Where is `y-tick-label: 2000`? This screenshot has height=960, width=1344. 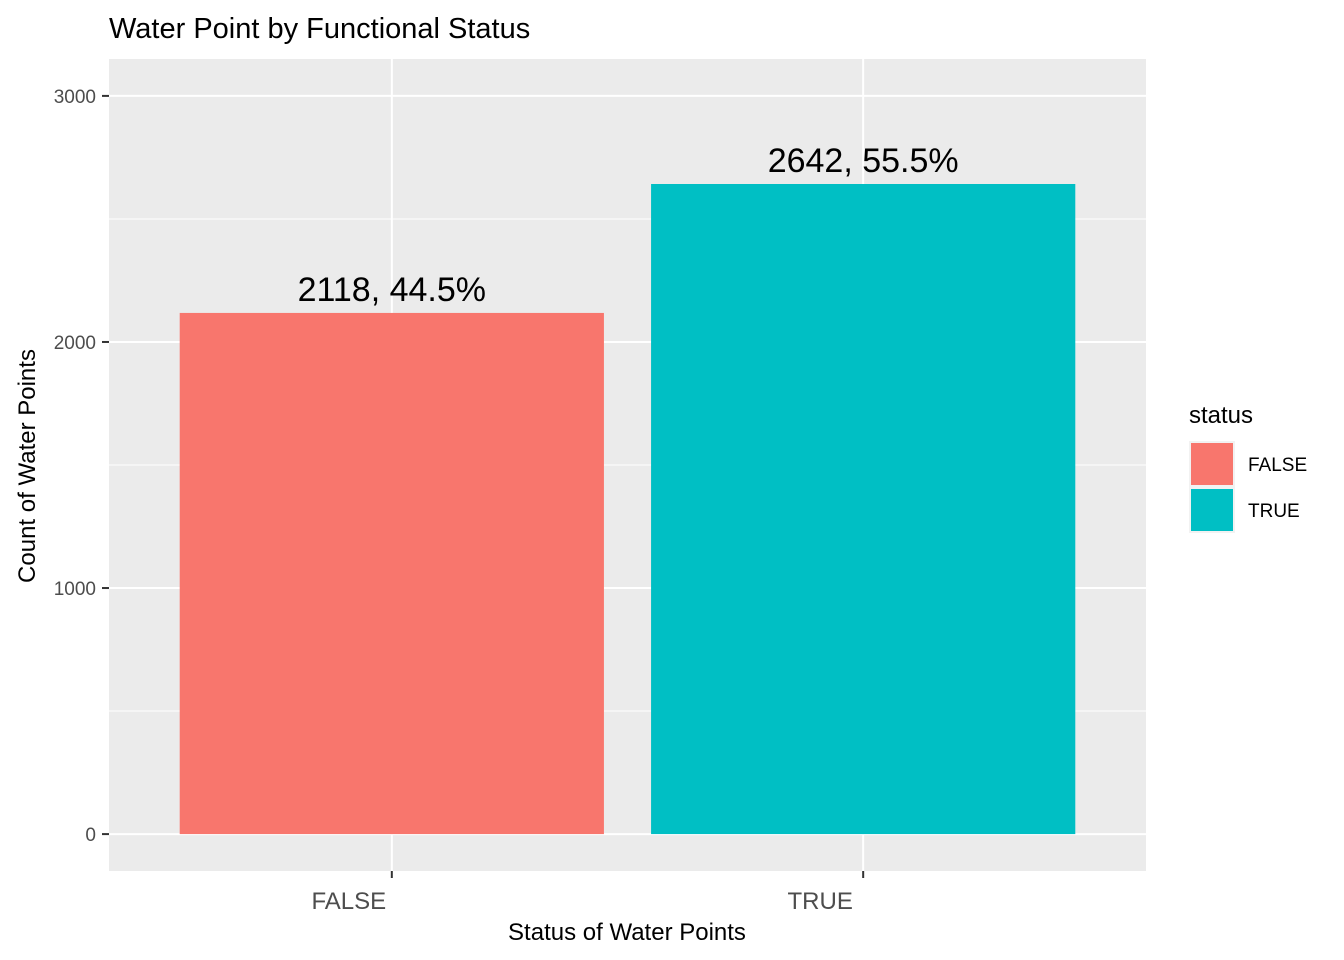
y-tick-label: 2000 is located at coordinates (75, 343).